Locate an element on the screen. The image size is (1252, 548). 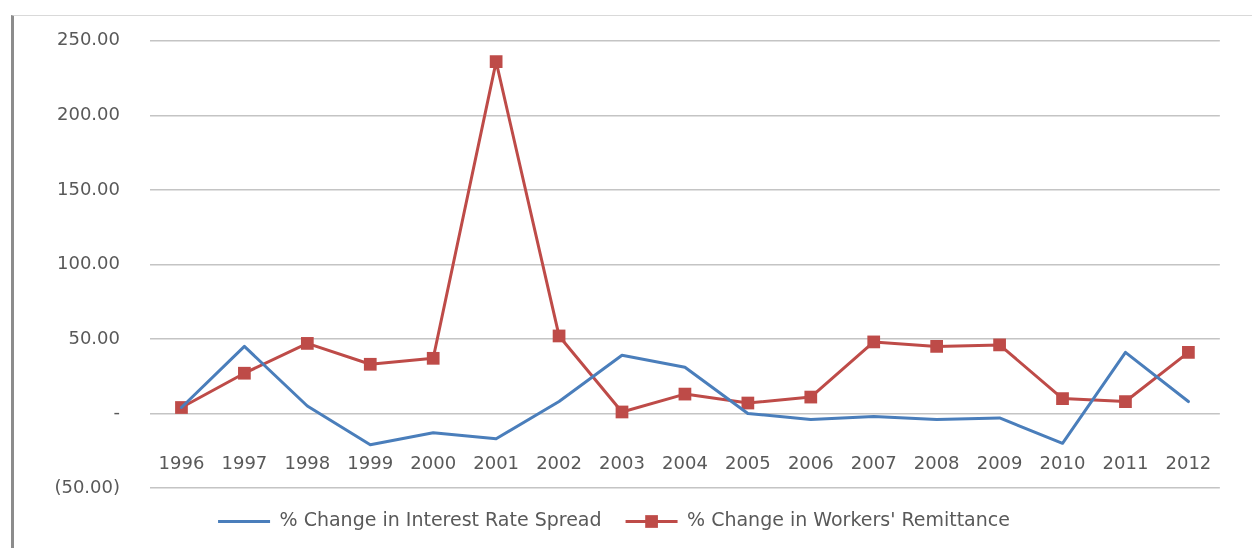
y-tick-label: (50.00) is located at coordinates (87, 486).